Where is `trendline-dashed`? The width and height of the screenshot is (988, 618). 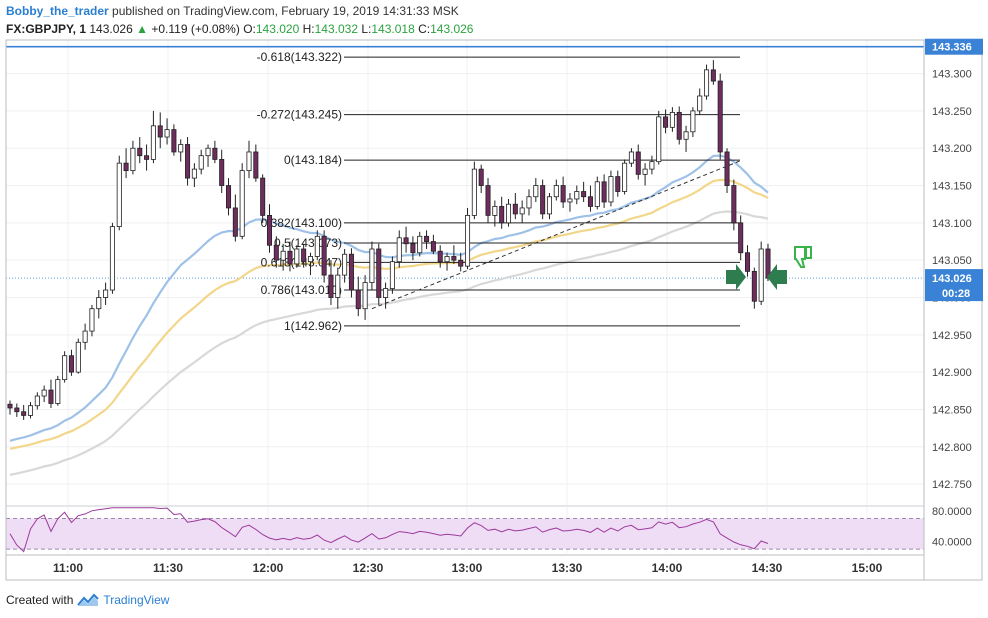
trendline-dashed is located at coordinates (556, 235).